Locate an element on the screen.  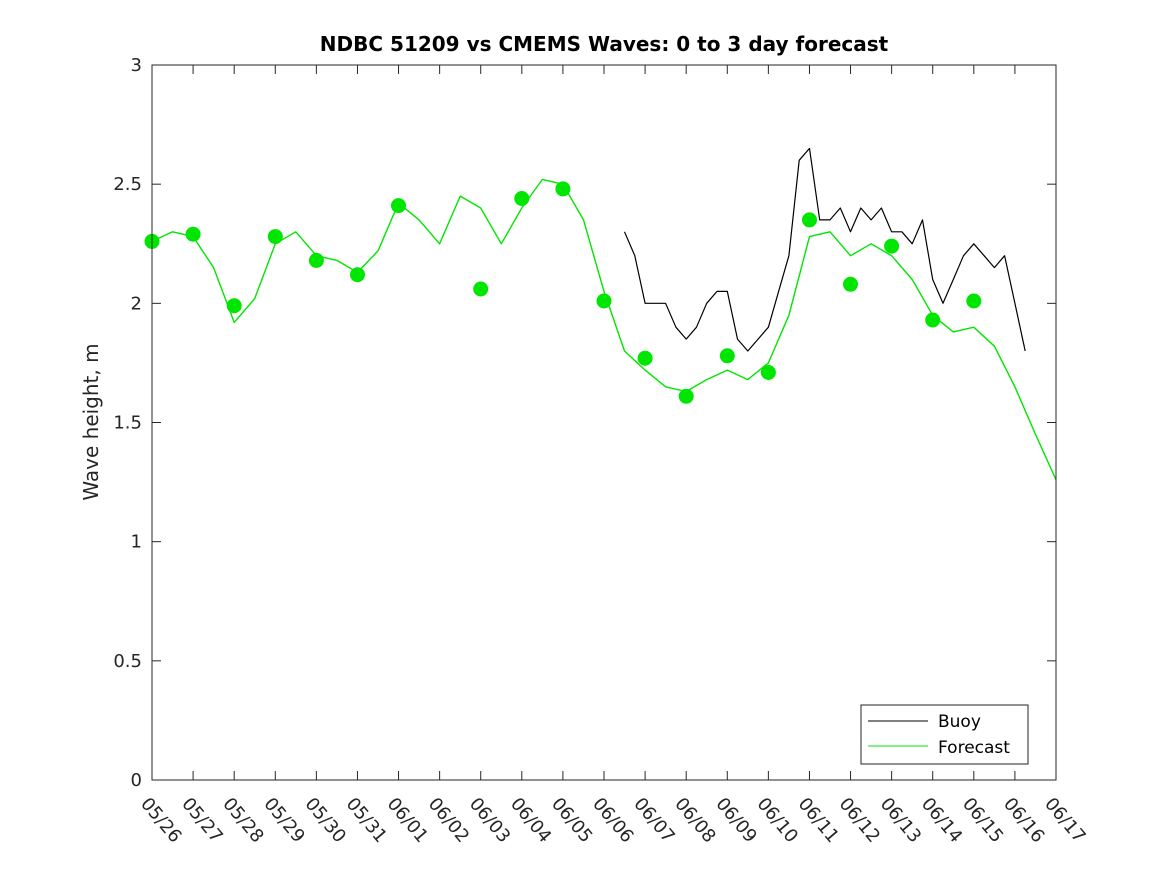
x-tick-label: 06/14 is located at coordinates (941, 820).